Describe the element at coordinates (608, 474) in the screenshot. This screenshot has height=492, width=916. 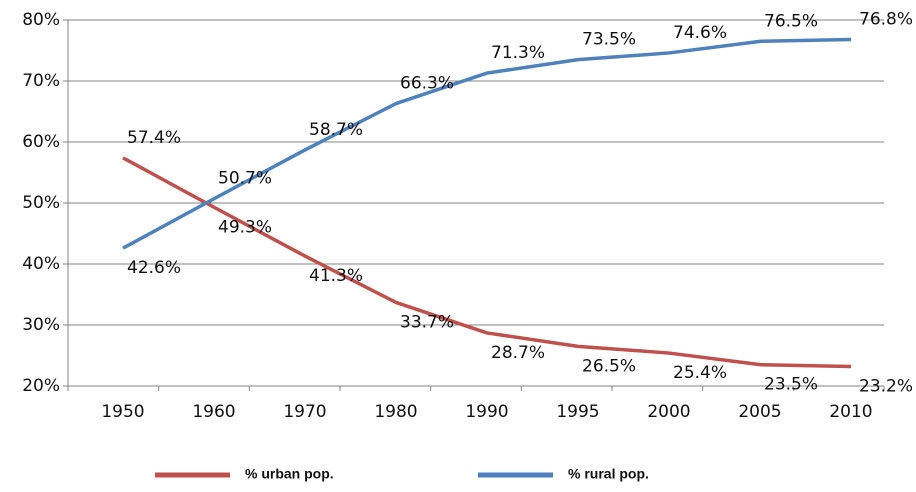
I see `legend-text: % rural pop.` at that location.